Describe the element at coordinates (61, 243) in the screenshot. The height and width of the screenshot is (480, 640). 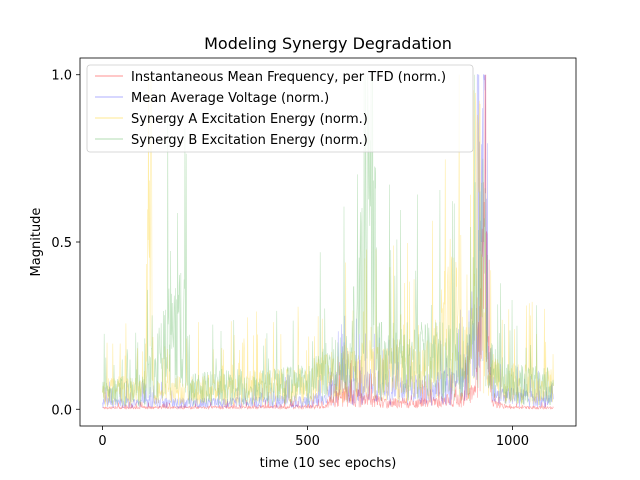
I see `y-tick-label: 0.5` at that location.